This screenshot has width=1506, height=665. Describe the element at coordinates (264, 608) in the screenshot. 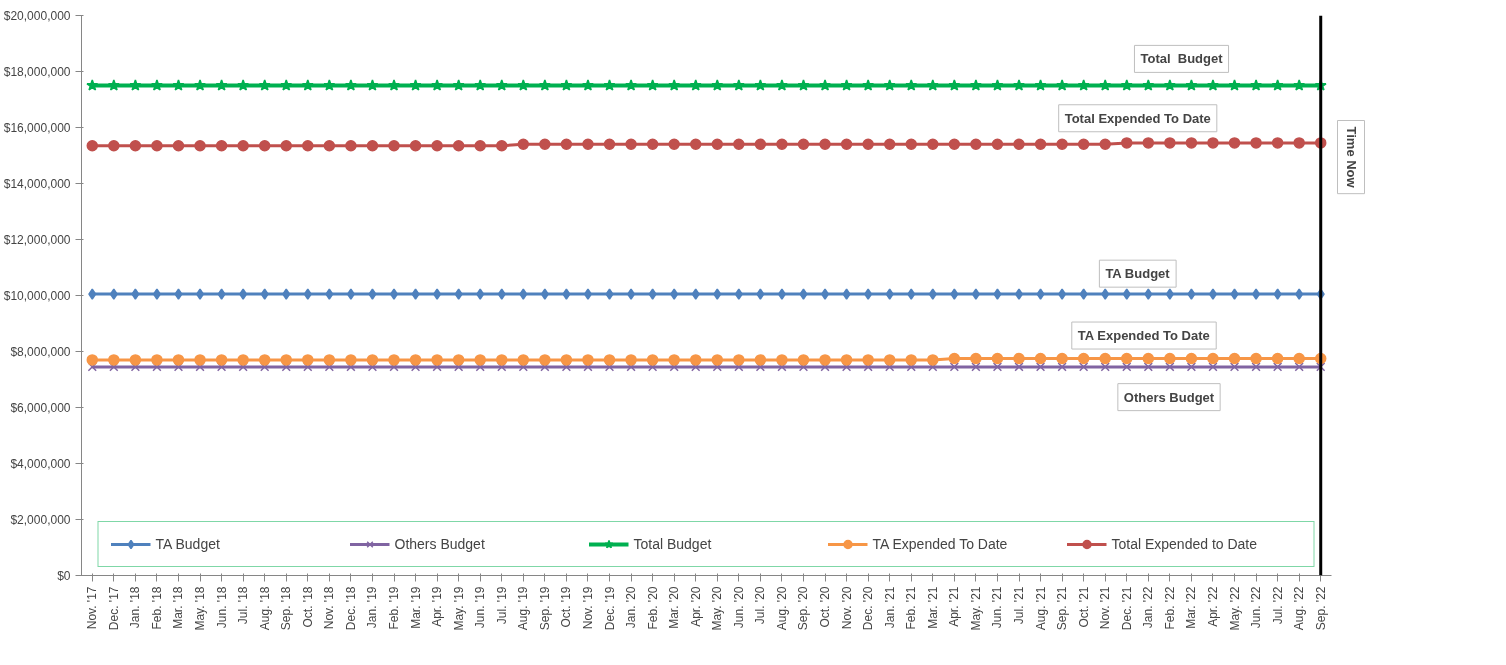

I see `x-tick-label: Aug. '18` at that location.